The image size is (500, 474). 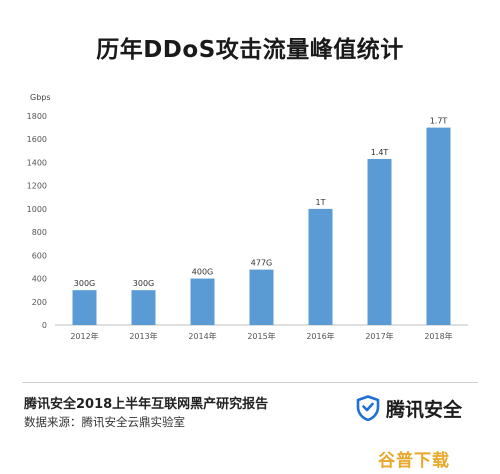 What do you see at coordinates (414, 461) in the screenshot?
I see `watermark-logo: 谷普下载` at bounding box center [414, 461].